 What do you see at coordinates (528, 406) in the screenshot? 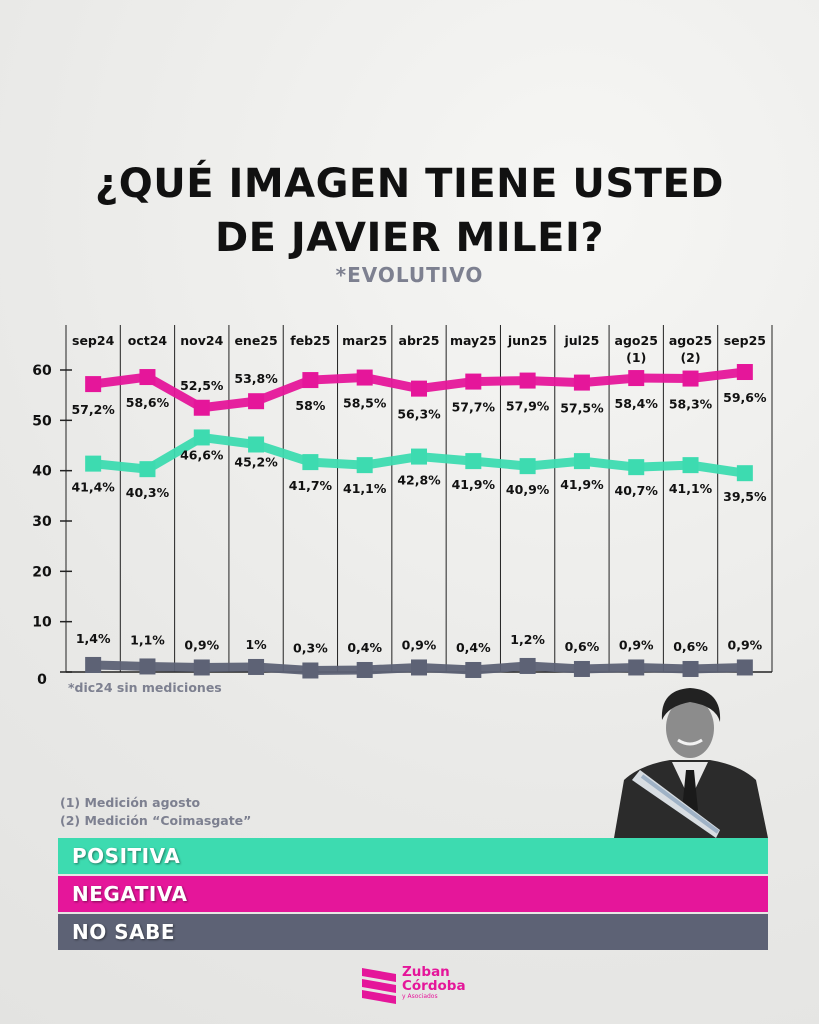
I see `data-label: 57,9%` at bounding box center [528, 406].